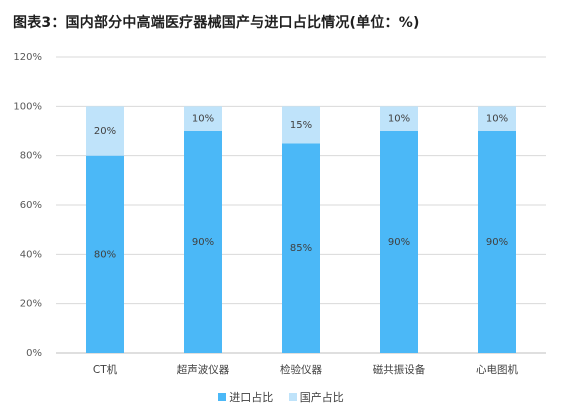  Describe the element at coordinates (301, 369) in the screenshot. I see `x-tick-label: 检验仪器` at that location.